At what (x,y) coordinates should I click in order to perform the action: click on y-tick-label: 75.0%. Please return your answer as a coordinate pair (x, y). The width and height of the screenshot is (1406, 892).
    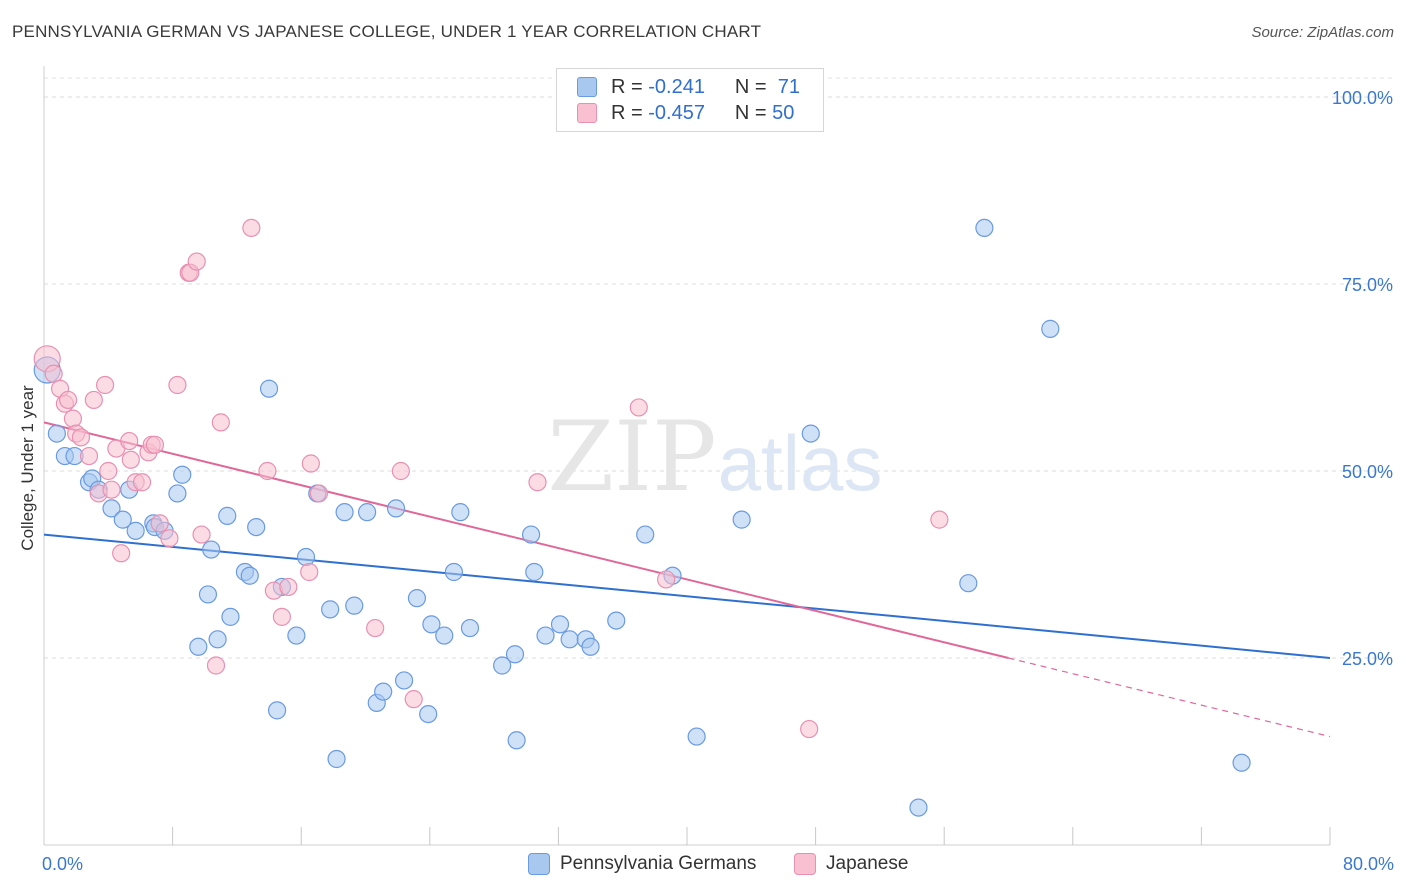
    Looking at the image, I should click on (1367, 285).